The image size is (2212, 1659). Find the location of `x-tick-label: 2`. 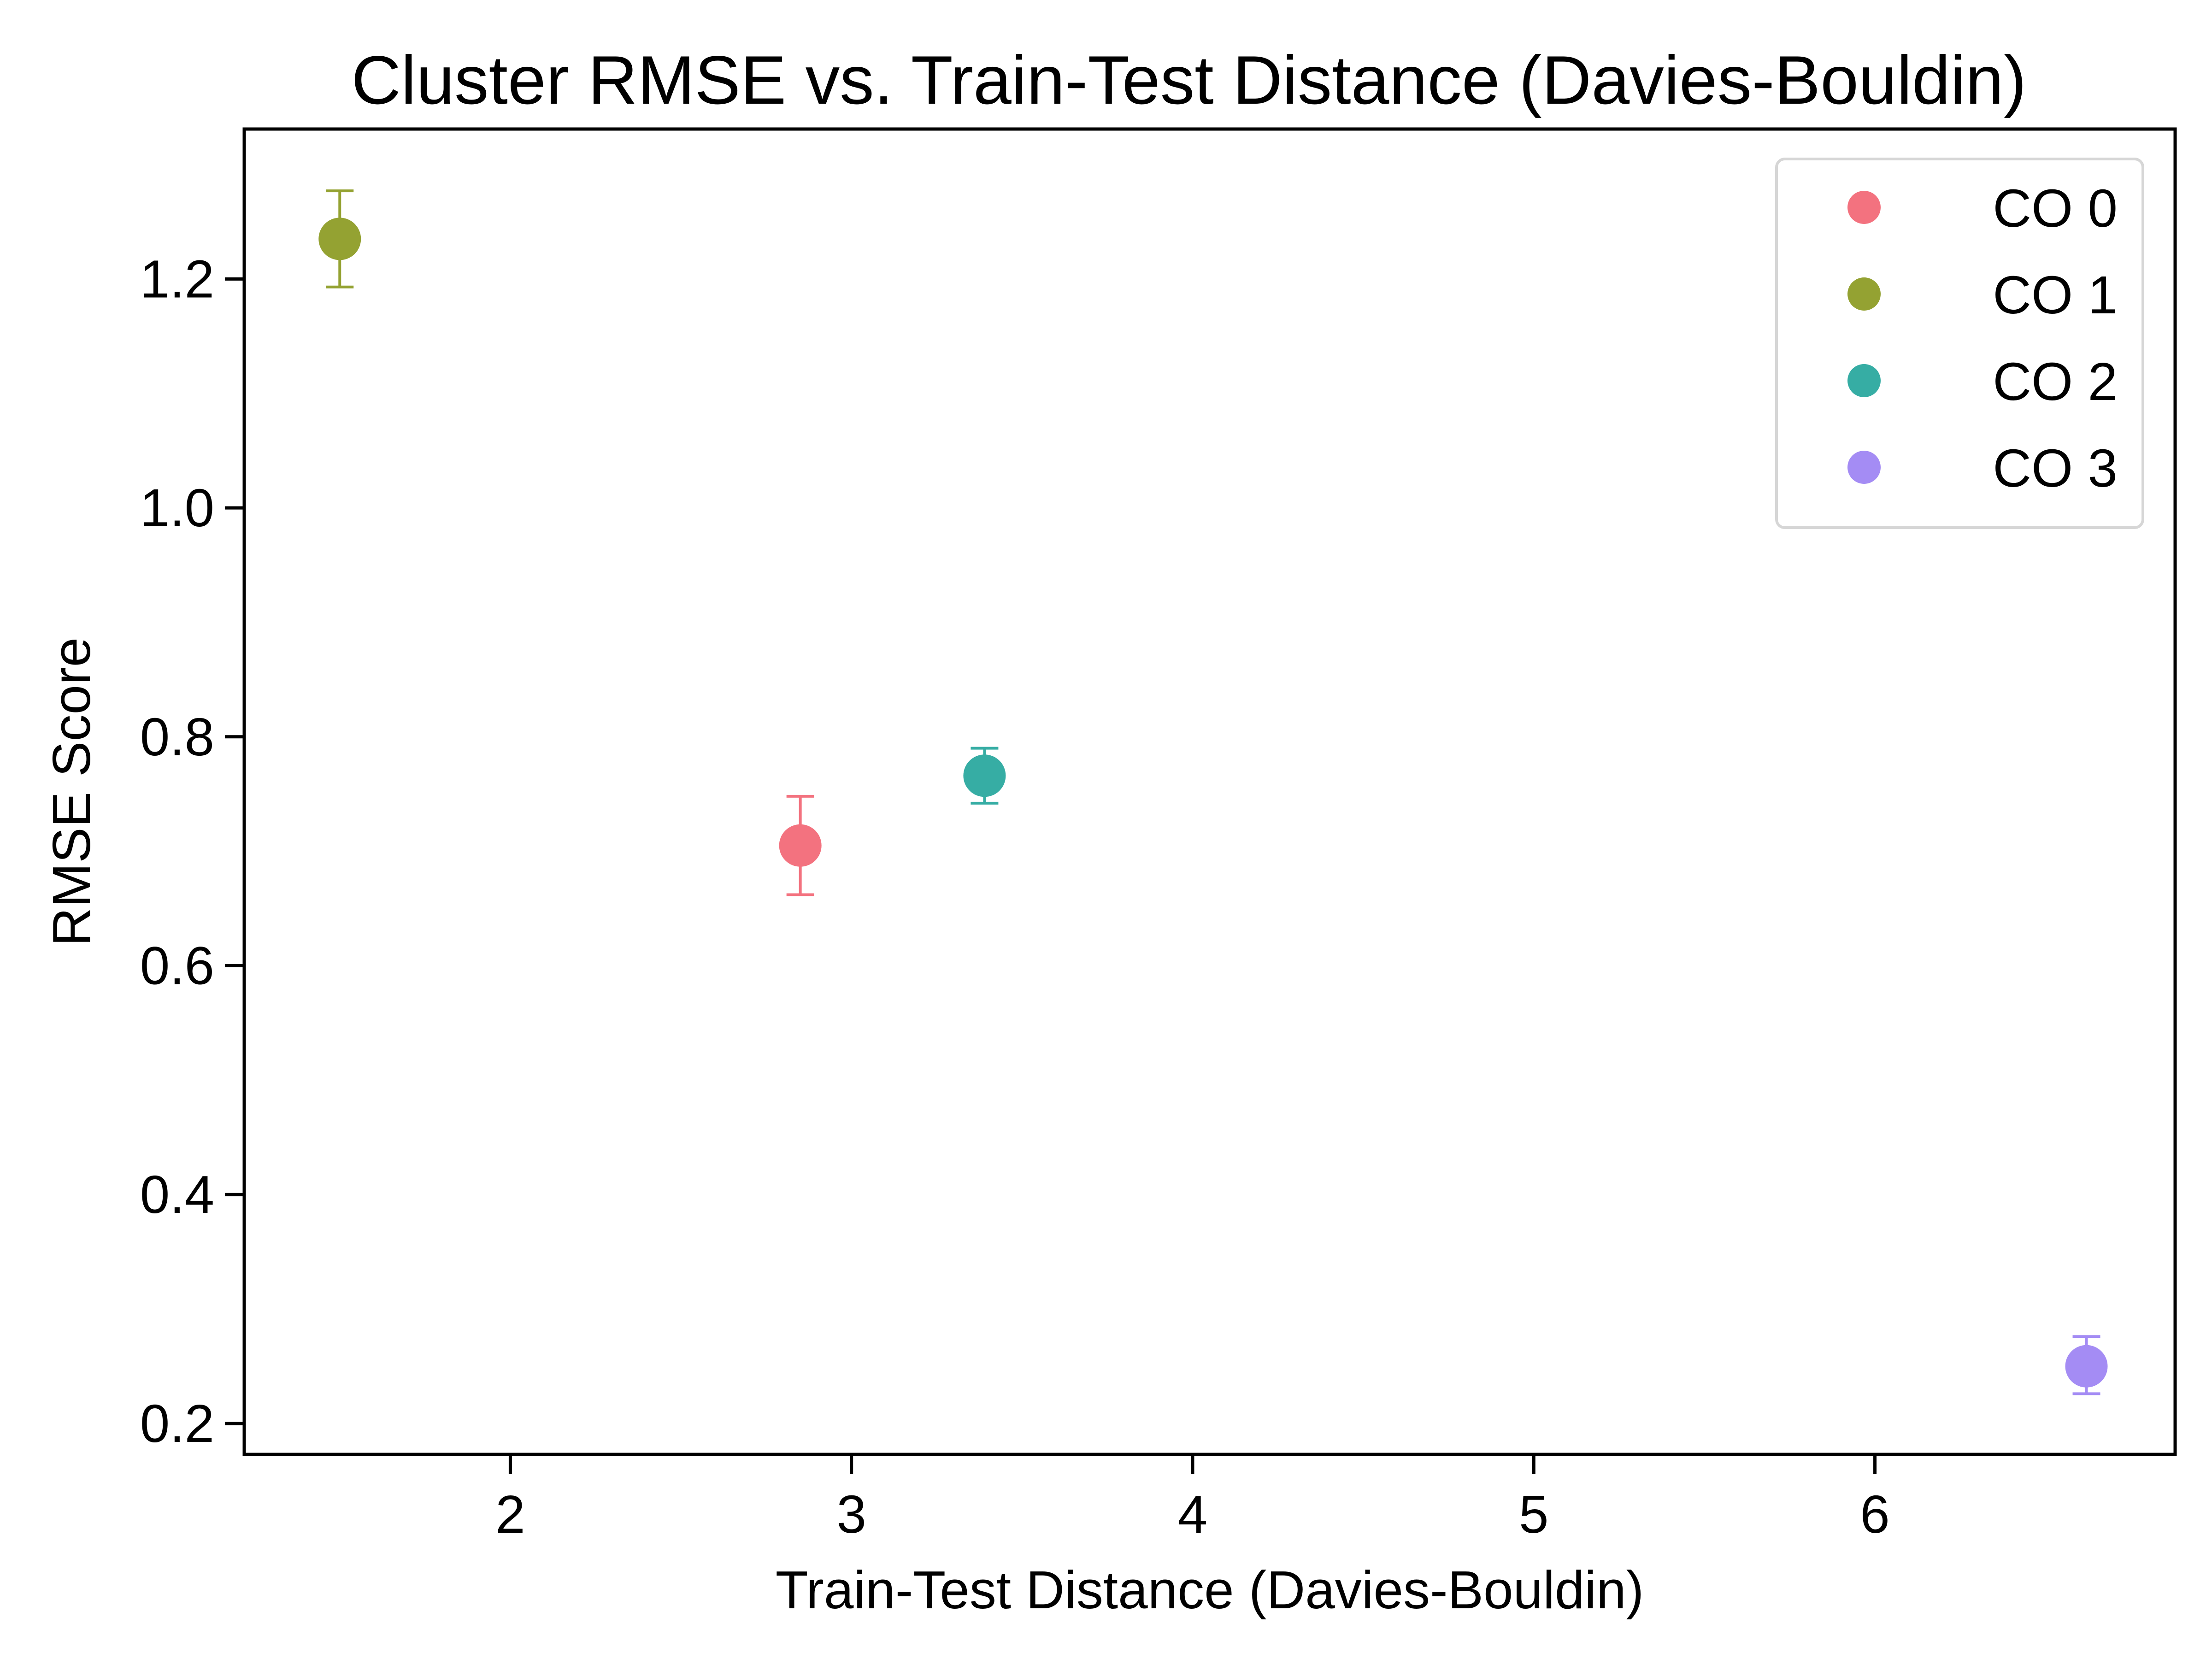

x-tick-label: 2 is located at coordinates (510, 1514).